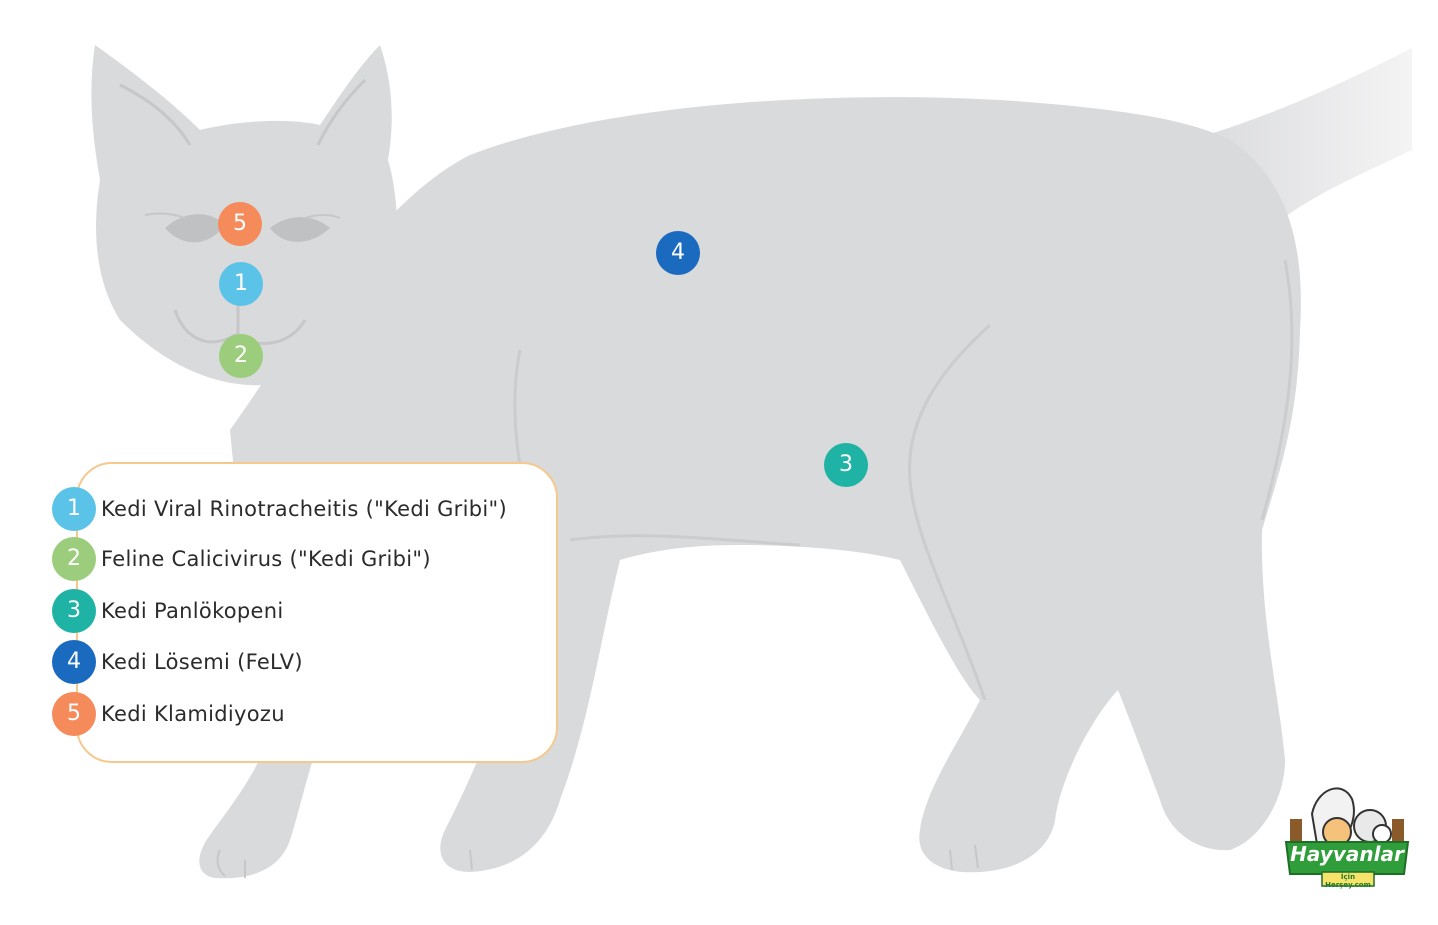 Image resolution: width=1438 pixels, height=925 pixels. I want to click on marker-1: 1, so click(241, 284).